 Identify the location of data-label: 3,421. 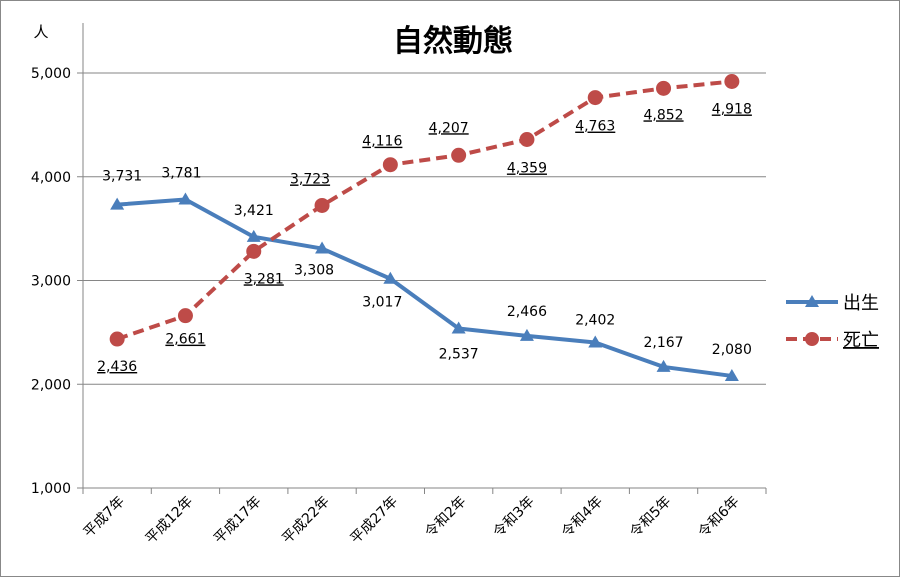
(254, 211).